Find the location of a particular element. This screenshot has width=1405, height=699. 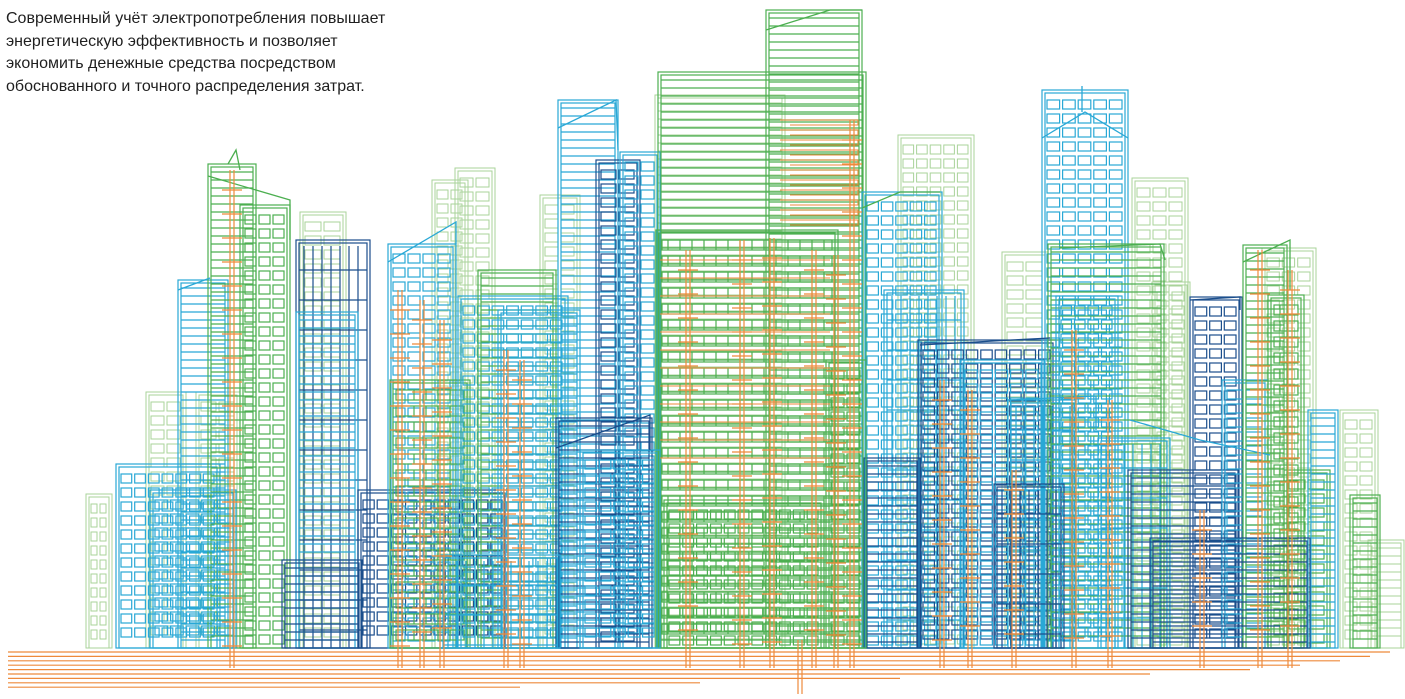

power-bus-lines is located at coordinates (699, 667).